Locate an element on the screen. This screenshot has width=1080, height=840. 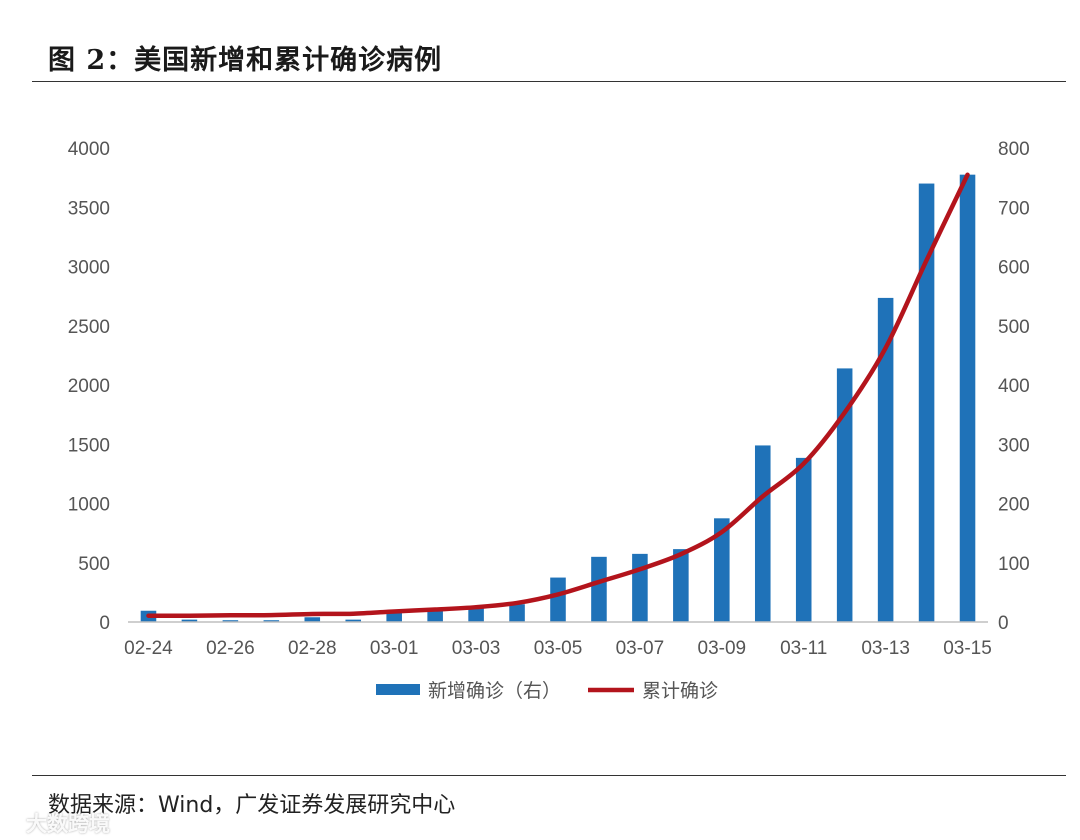
chart-title: 图 2：美国新增和累计确诊病例 is located at coordinates (245, 60).